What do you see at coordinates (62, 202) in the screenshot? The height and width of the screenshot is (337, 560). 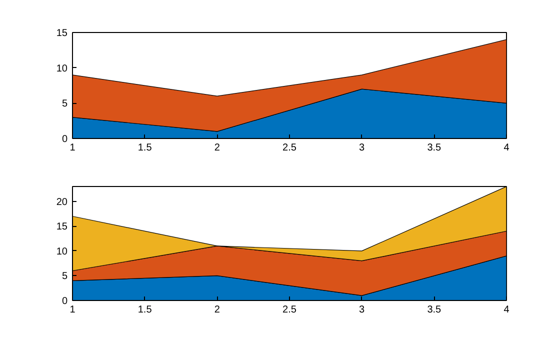 I see `y-tick-label: 20` at bounding box center [62, 202].